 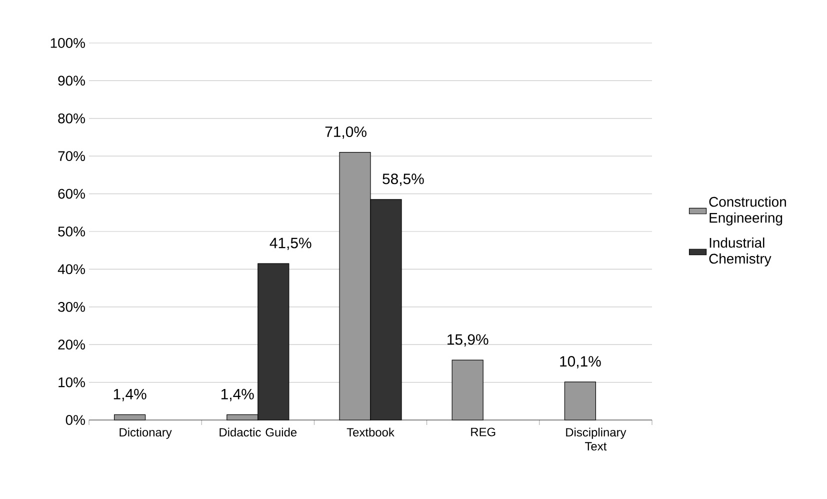 I want to click on data-label: 58,5%, so click(x=403, y=180).